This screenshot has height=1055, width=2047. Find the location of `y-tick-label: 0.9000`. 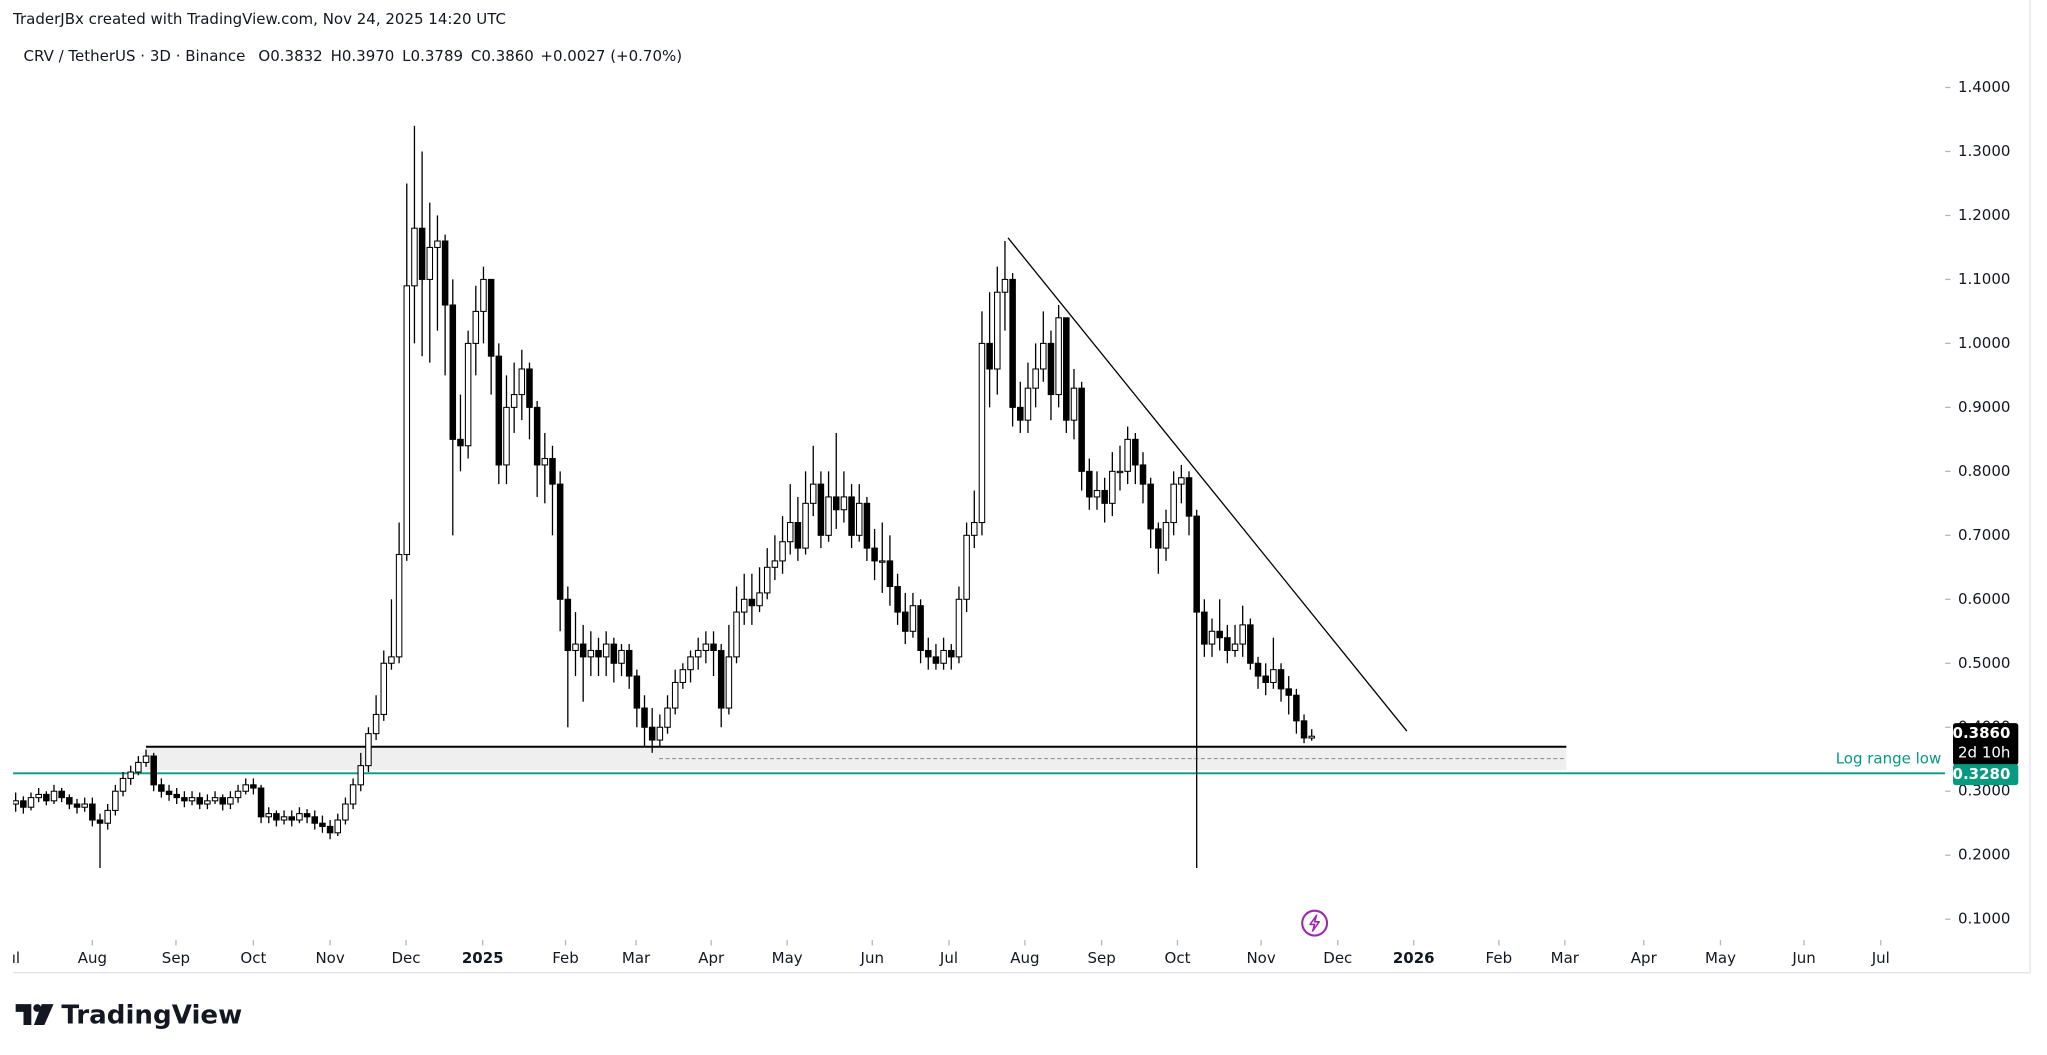

y-tick-label: 0.9000 is located at coordinates (1984, 407).